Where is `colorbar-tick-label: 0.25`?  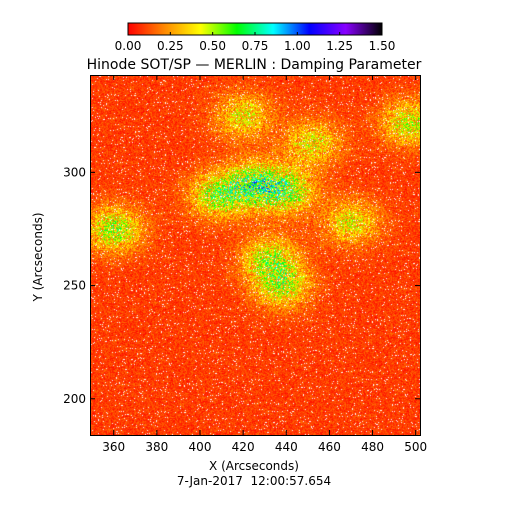
colorbar-tick-label: 0.25 is located at coordinates (170, 46).